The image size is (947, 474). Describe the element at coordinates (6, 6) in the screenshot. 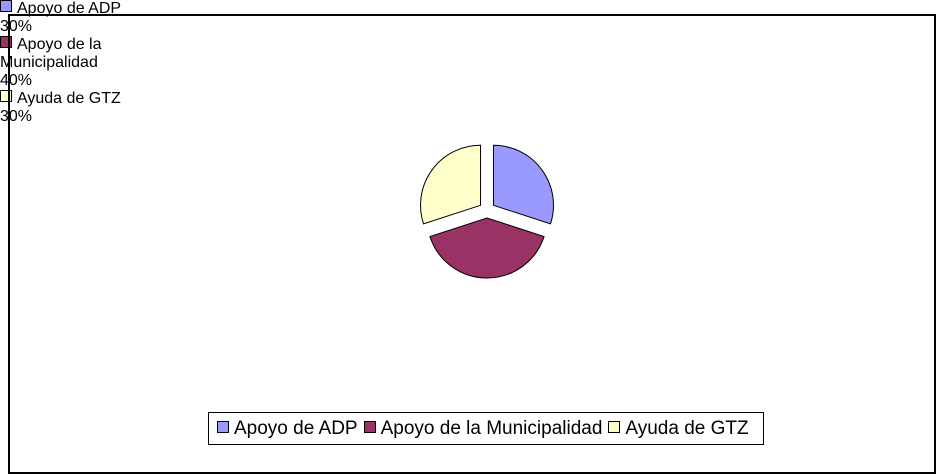

I see `data-label-swatch` at that location.